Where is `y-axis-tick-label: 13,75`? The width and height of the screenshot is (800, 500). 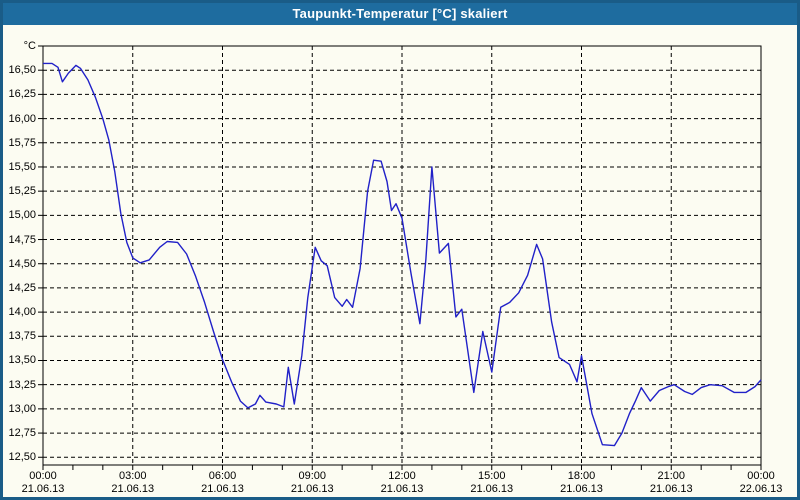
y-axis-tick-label: 13,75 is located at coordinates (22, 336).